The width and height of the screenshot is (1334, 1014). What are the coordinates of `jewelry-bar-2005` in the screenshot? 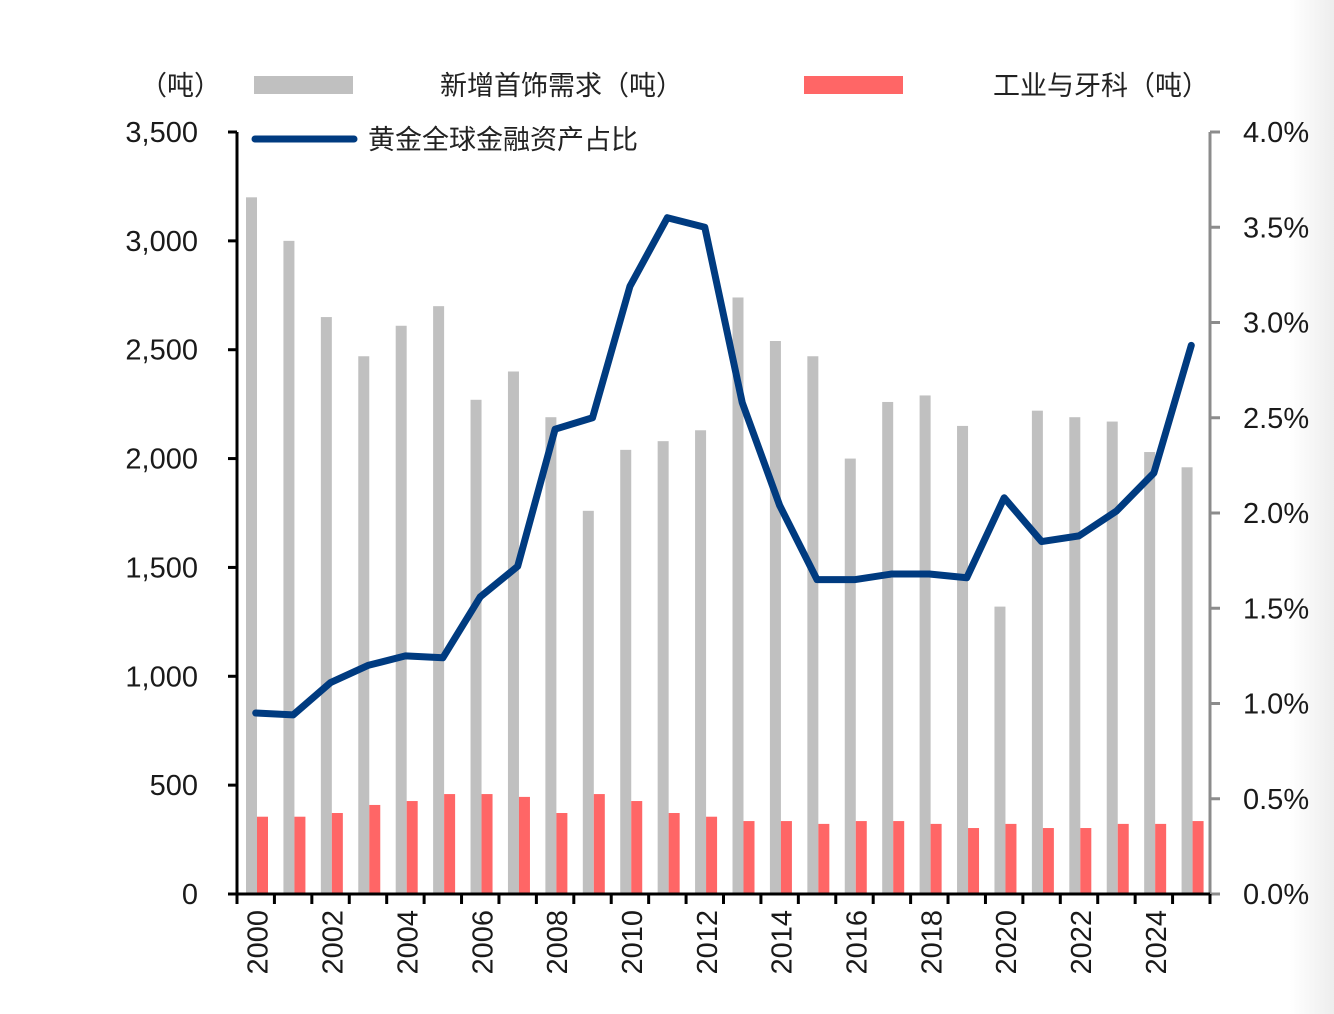 It's located at (439, 600).